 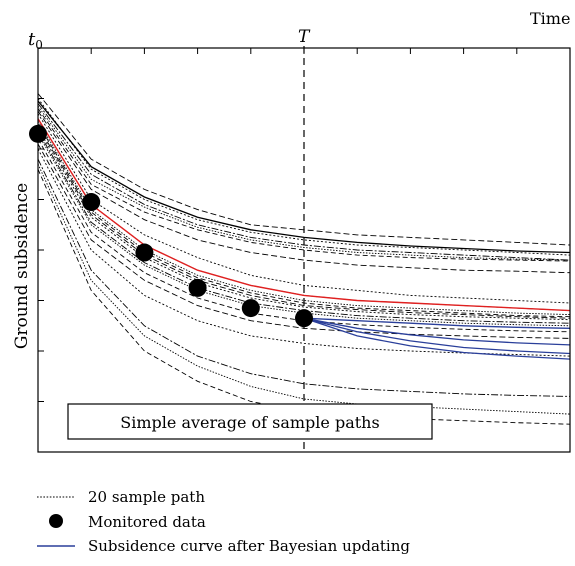 What do you see at coordinates (35, 40) in the screenshot?
I see `x-tick-label-t0: t0` at bounding box center [35, 40].